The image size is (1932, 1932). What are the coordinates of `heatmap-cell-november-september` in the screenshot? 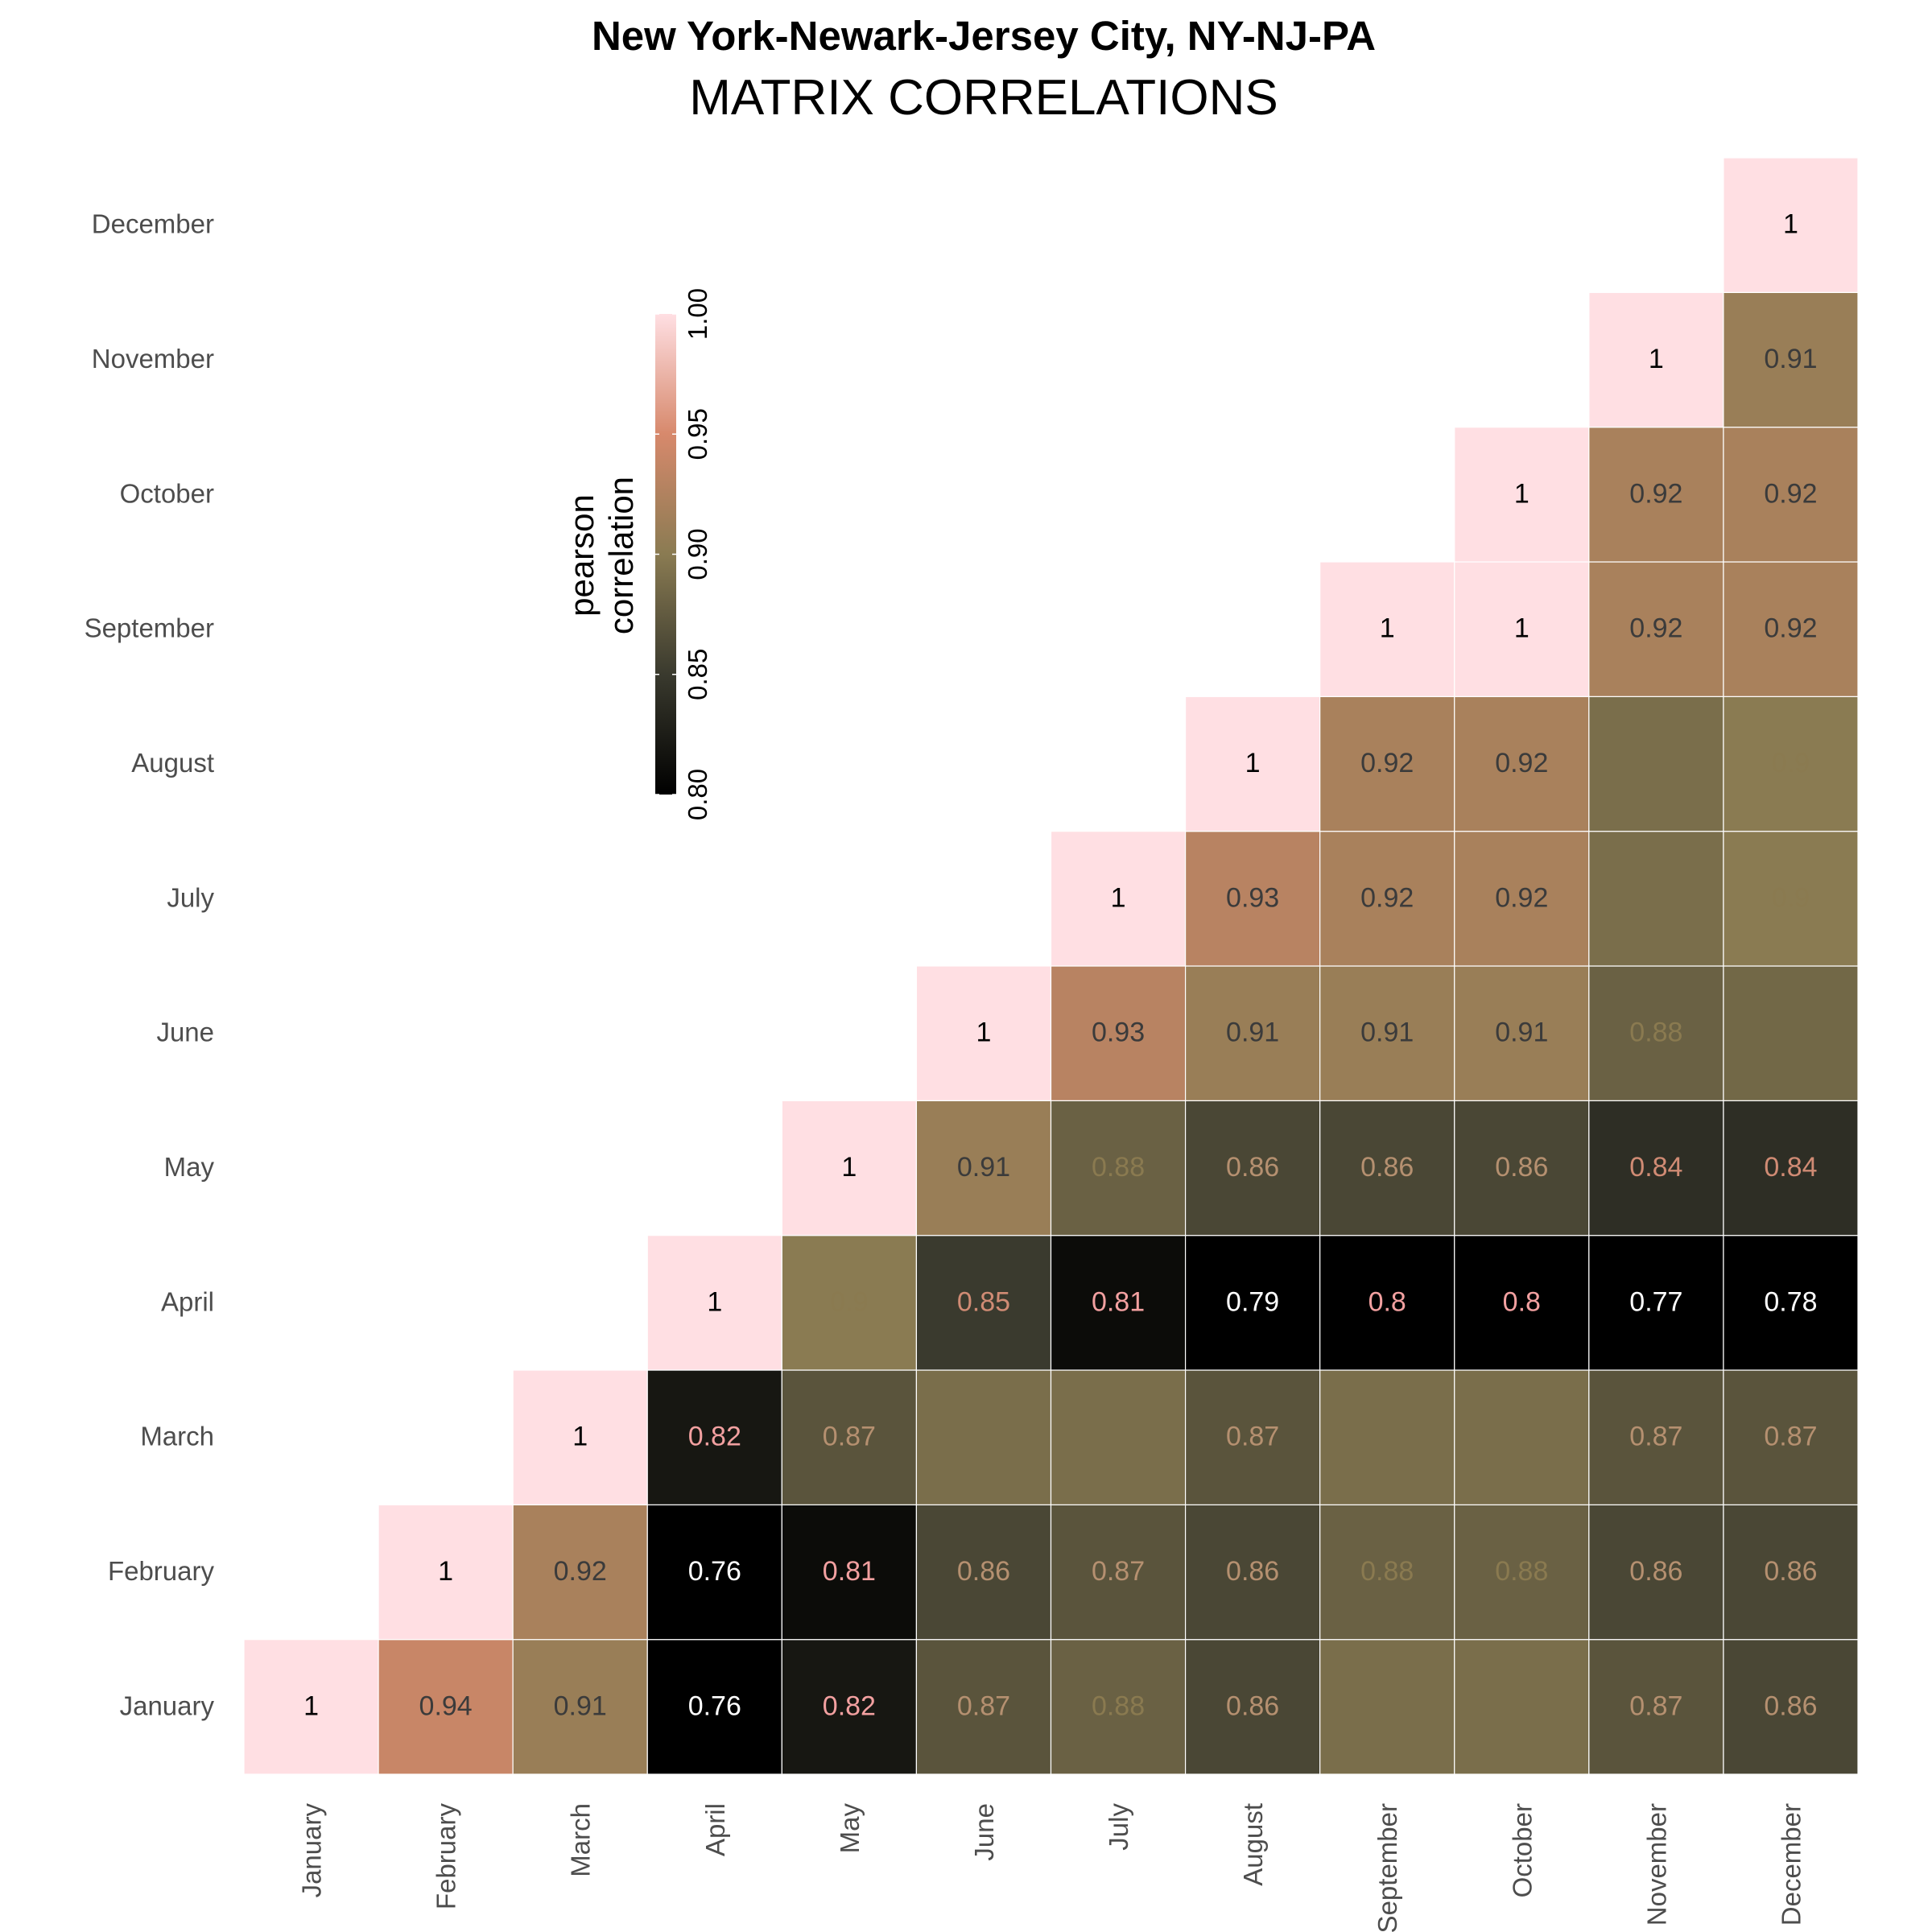 It's located at (1656, 629).